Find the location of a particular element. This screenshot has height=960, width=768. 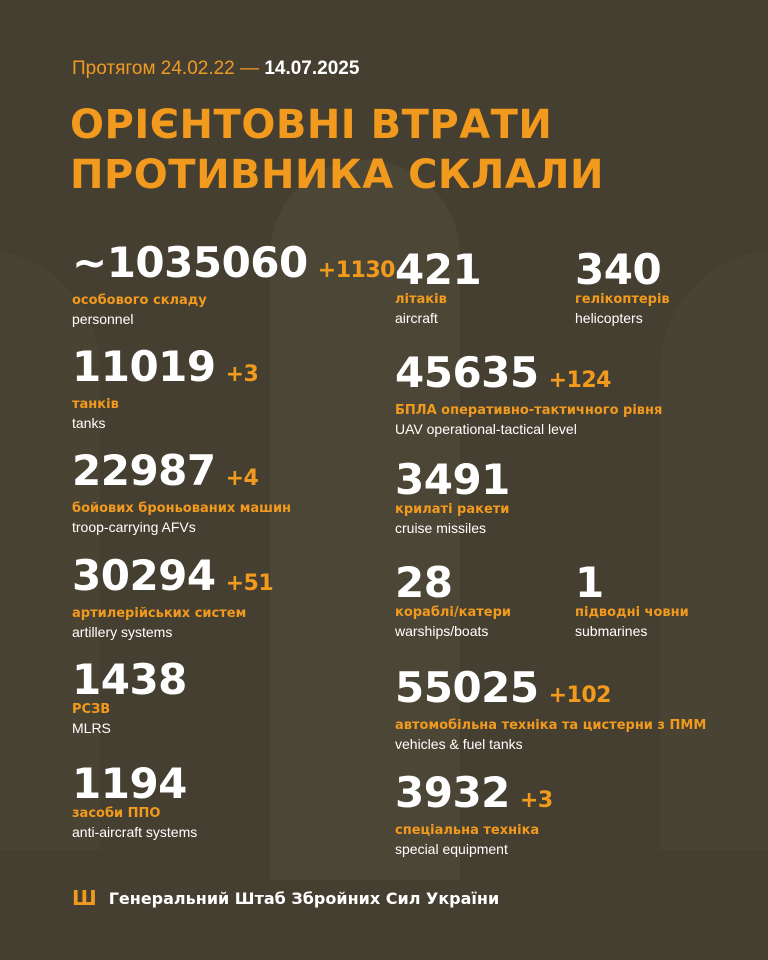

stat-value: 340 is located at coordinates (618, 269).